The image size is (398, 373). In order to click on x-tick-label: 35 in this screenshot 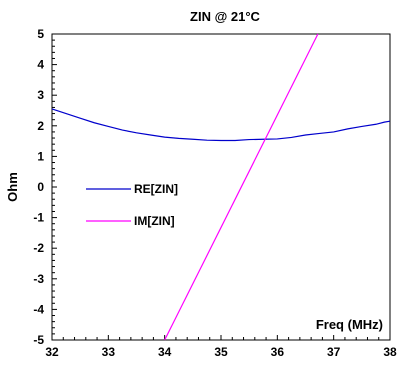, I will do `click(221, 352)`.